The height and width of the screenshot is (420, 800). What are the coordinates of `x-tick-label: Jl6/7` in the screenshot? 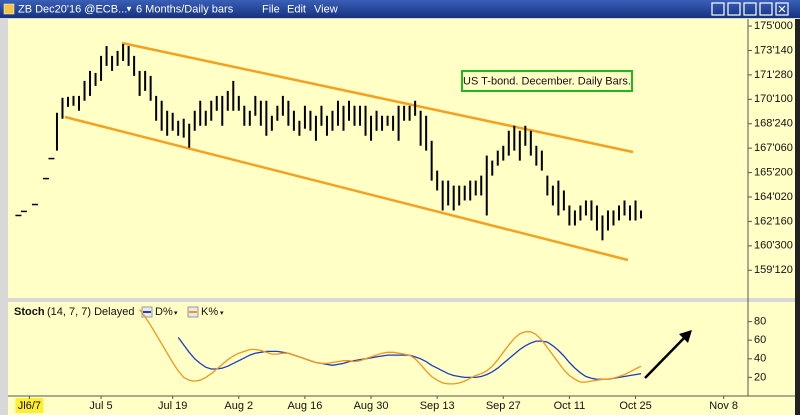 It's located at (29, 406).